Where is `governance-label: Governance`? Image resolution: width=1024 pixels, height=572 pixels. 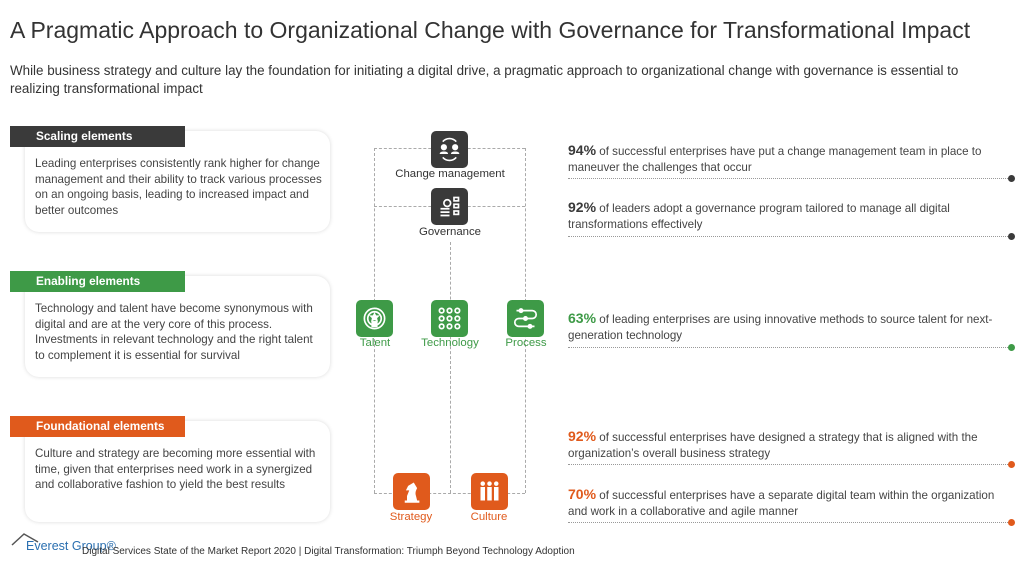 governance-label: Governance is located at coordinates (450, 232).